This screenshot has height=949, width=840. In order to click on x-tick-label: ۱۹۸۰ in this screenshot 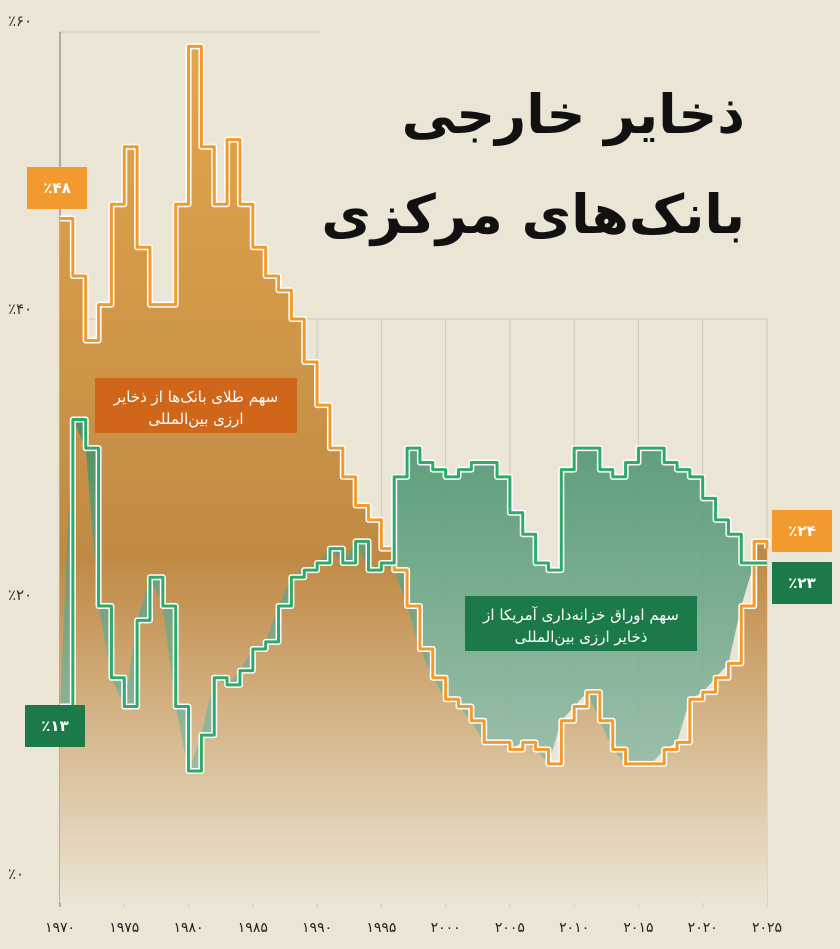, I will do `click(188, 928)`.